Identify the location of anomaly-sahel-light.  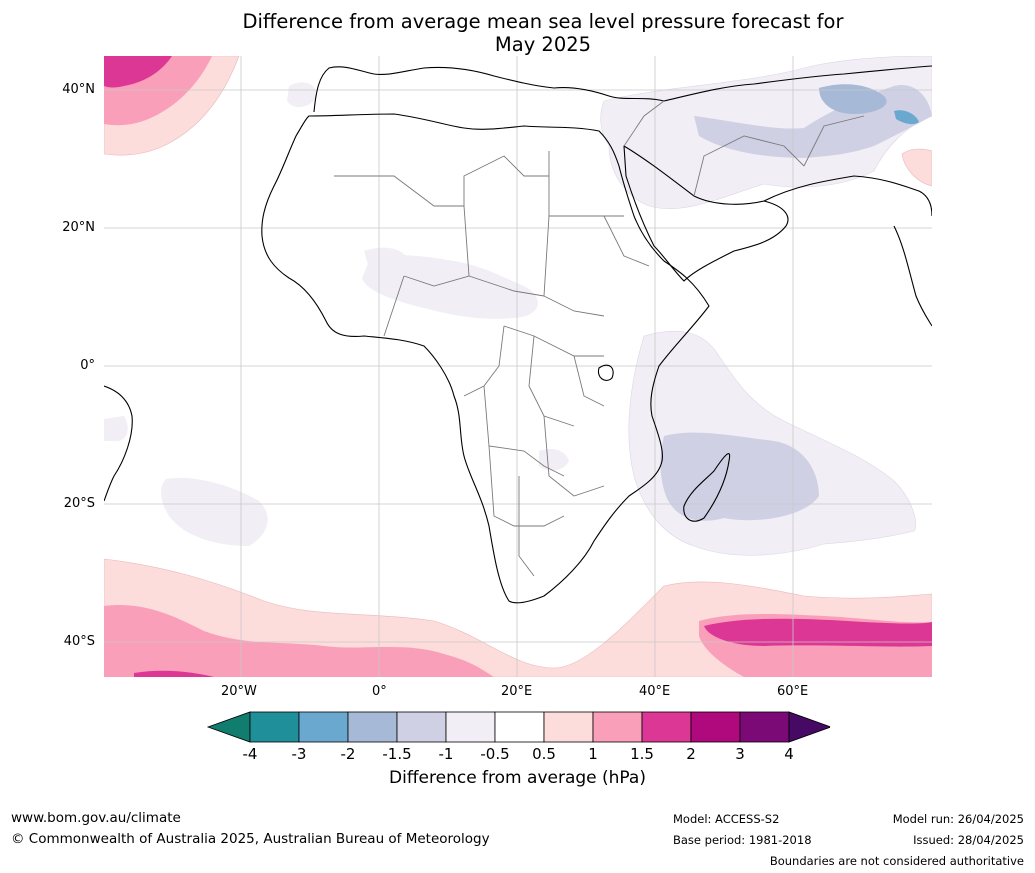
(450, 287).